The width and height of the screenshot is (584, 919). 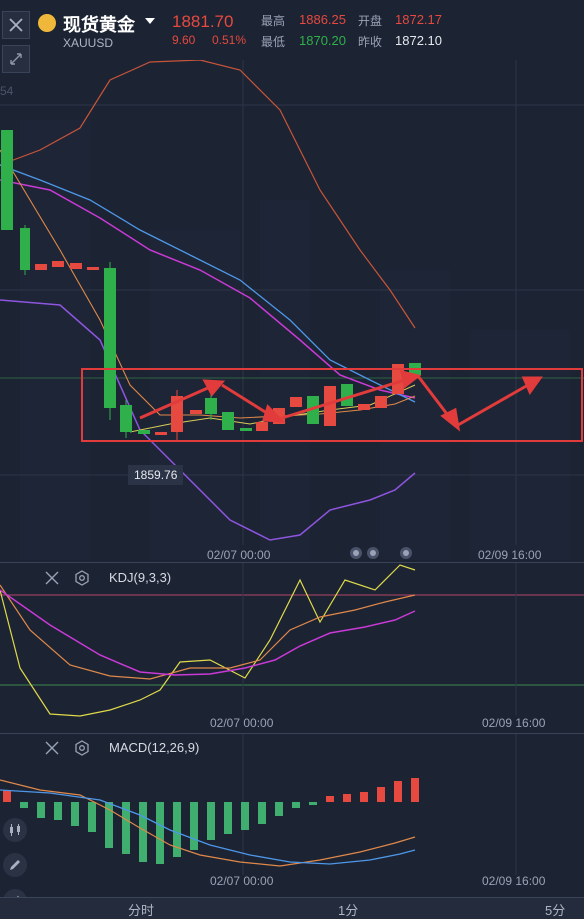 What do you see at coordinates (82, 578) in the screenshot?
I see `kdj-gear-icon` at bounding box center [82, 578].